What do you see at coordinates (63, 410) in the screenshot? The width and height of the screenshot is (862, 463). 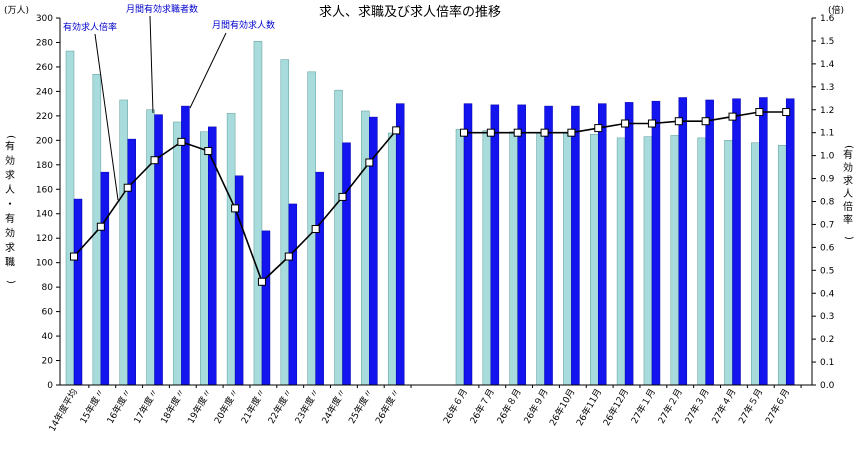 I see `x-tick-label: 14年度平均` at bounding box center [63, 410].